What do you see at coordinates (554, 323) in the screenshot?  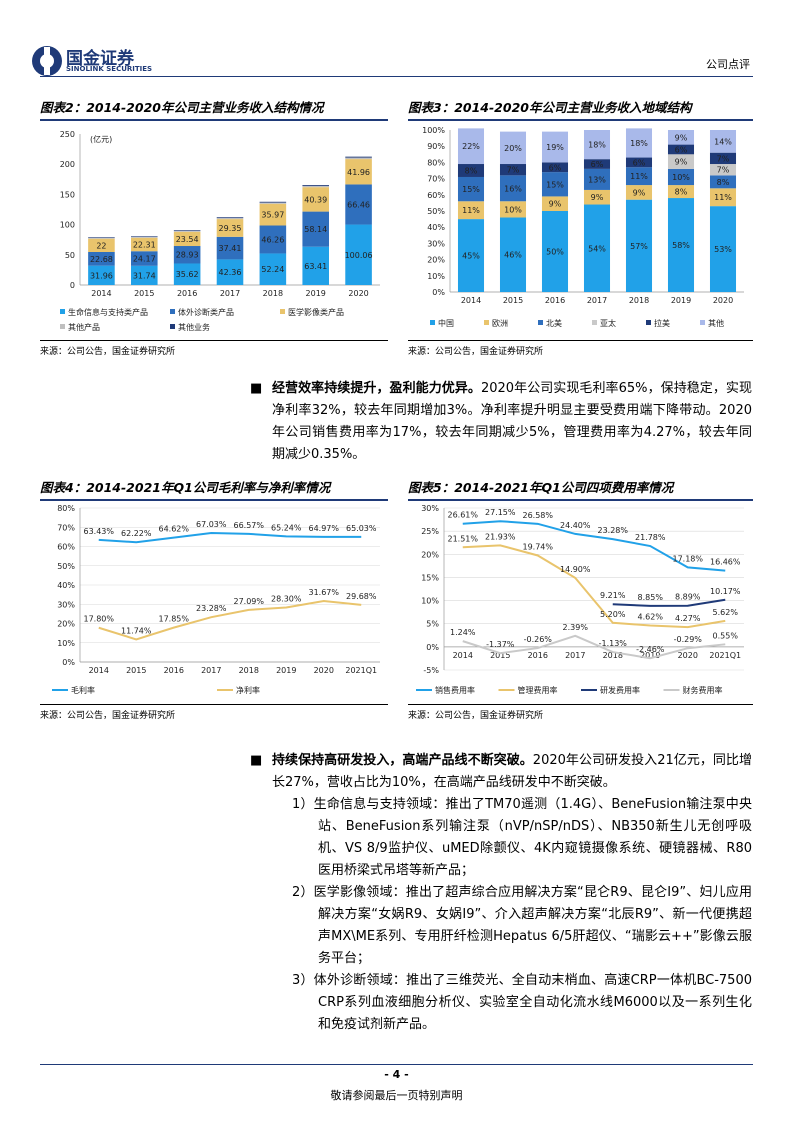 I see `legend-label: 北美` at bounding box center [554, 323].